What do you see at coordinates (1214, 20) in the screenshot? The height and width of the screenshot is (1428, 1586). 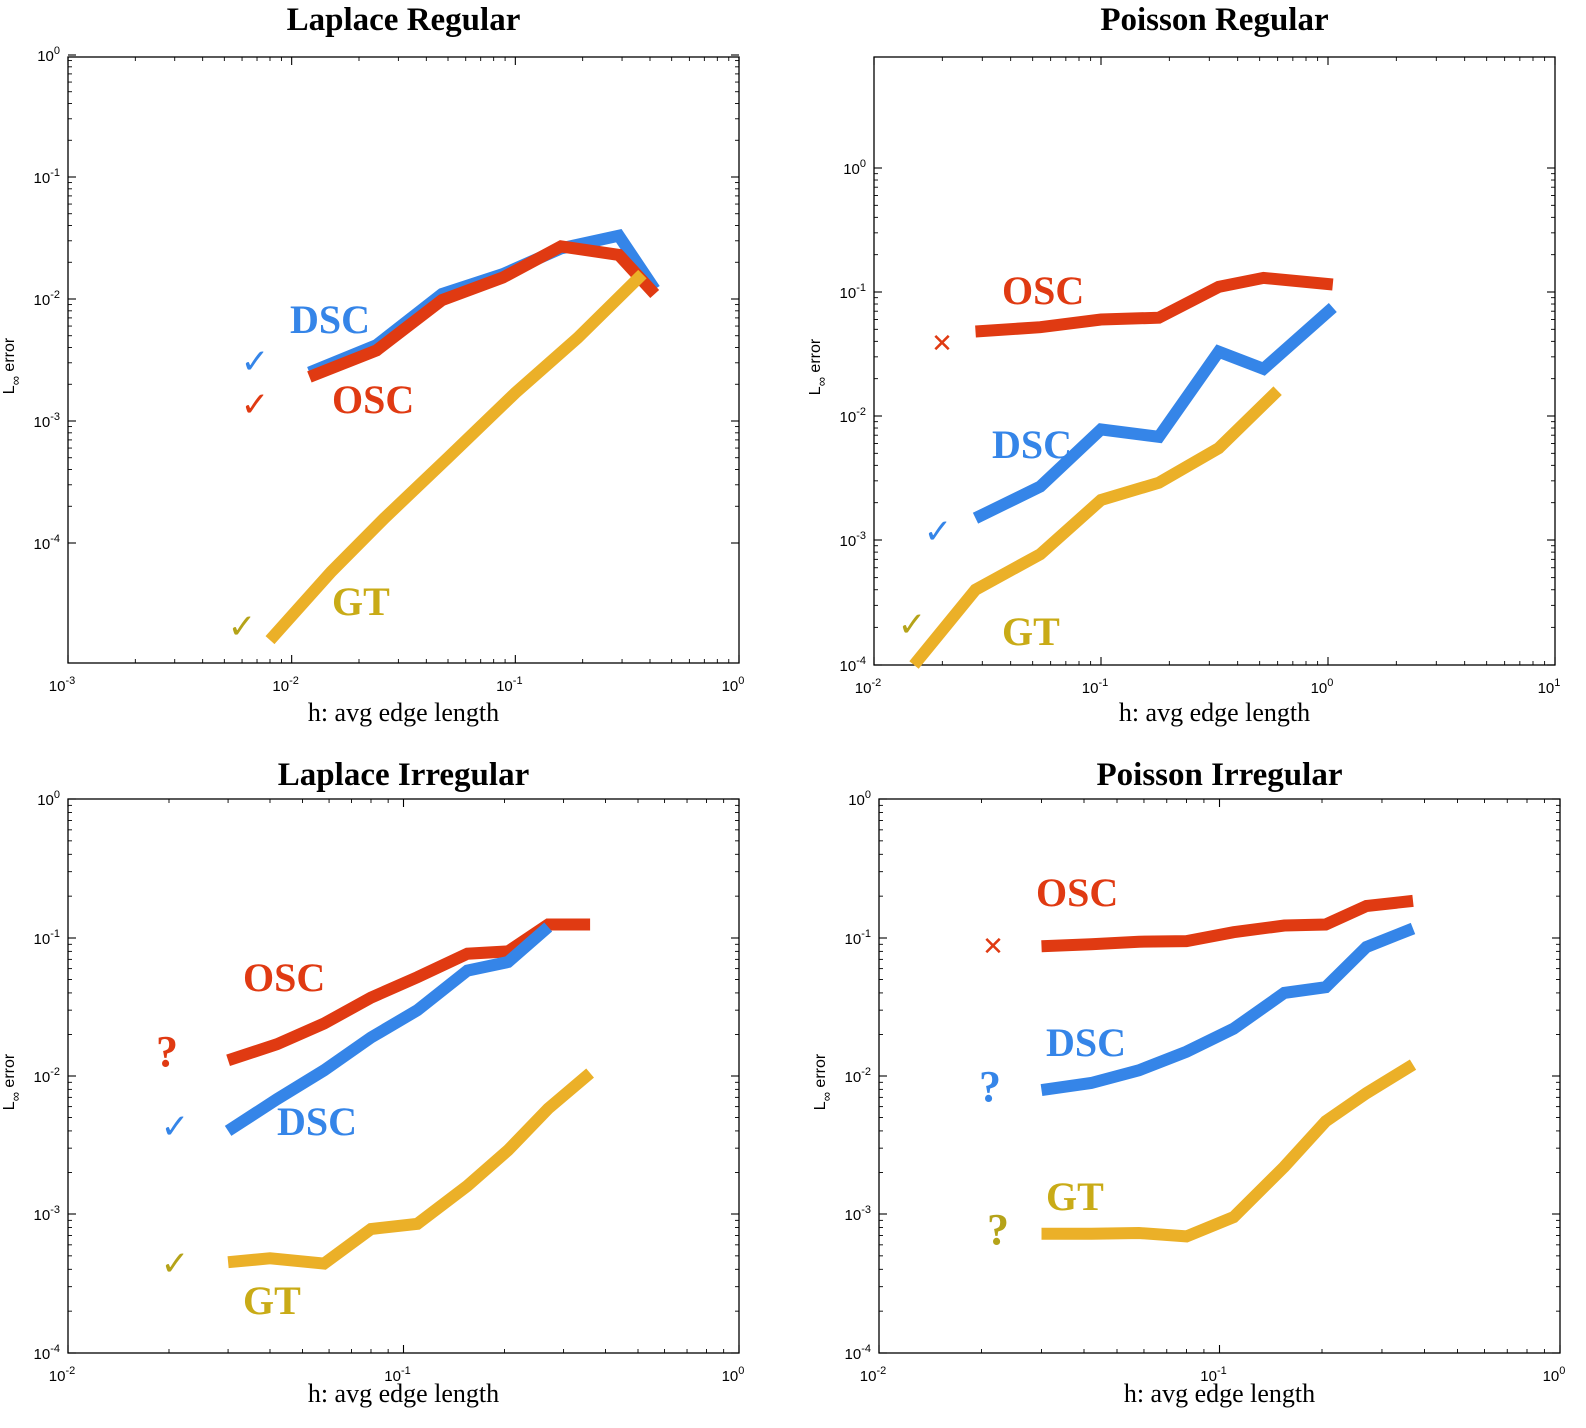 I see `chart-title: Poisson Regular` at bounding box center [1214, 20].